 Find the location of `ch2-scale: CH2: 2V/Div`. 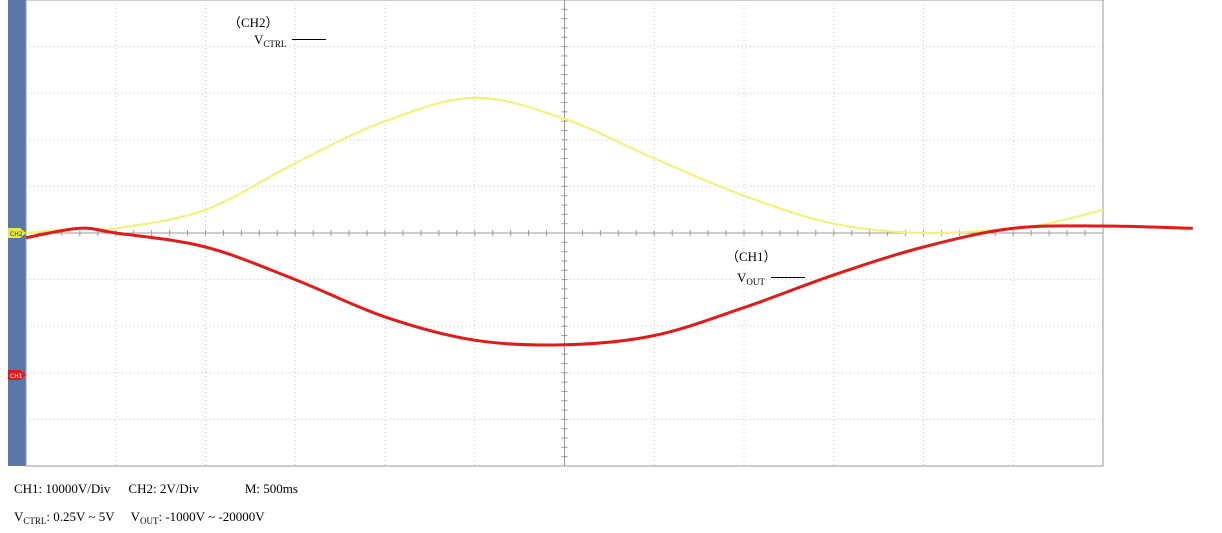

ch2-scale: CH2: 2V/Div is located at coordinates (163, 488).